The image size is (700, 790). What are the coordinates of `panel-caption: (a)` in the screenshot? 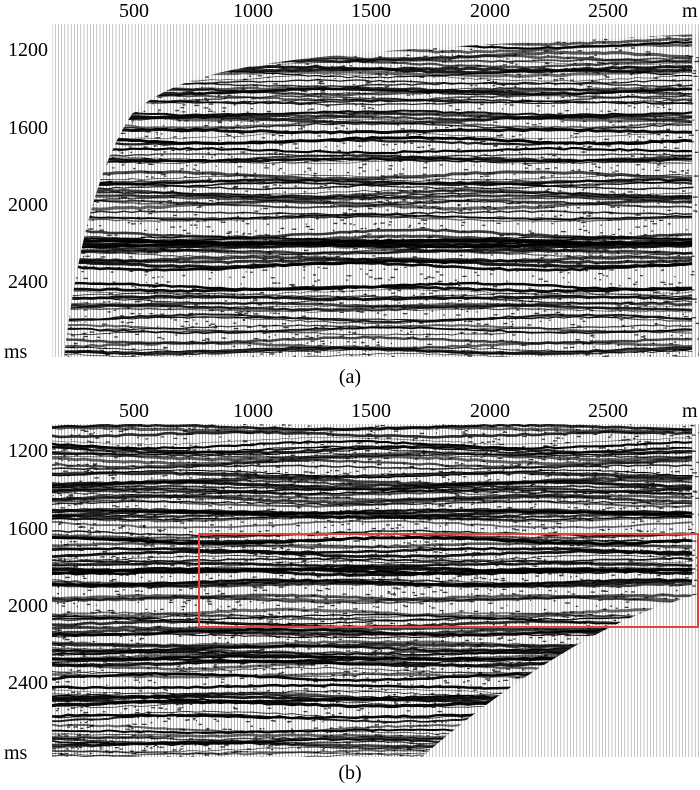 It's located at (350, 377).